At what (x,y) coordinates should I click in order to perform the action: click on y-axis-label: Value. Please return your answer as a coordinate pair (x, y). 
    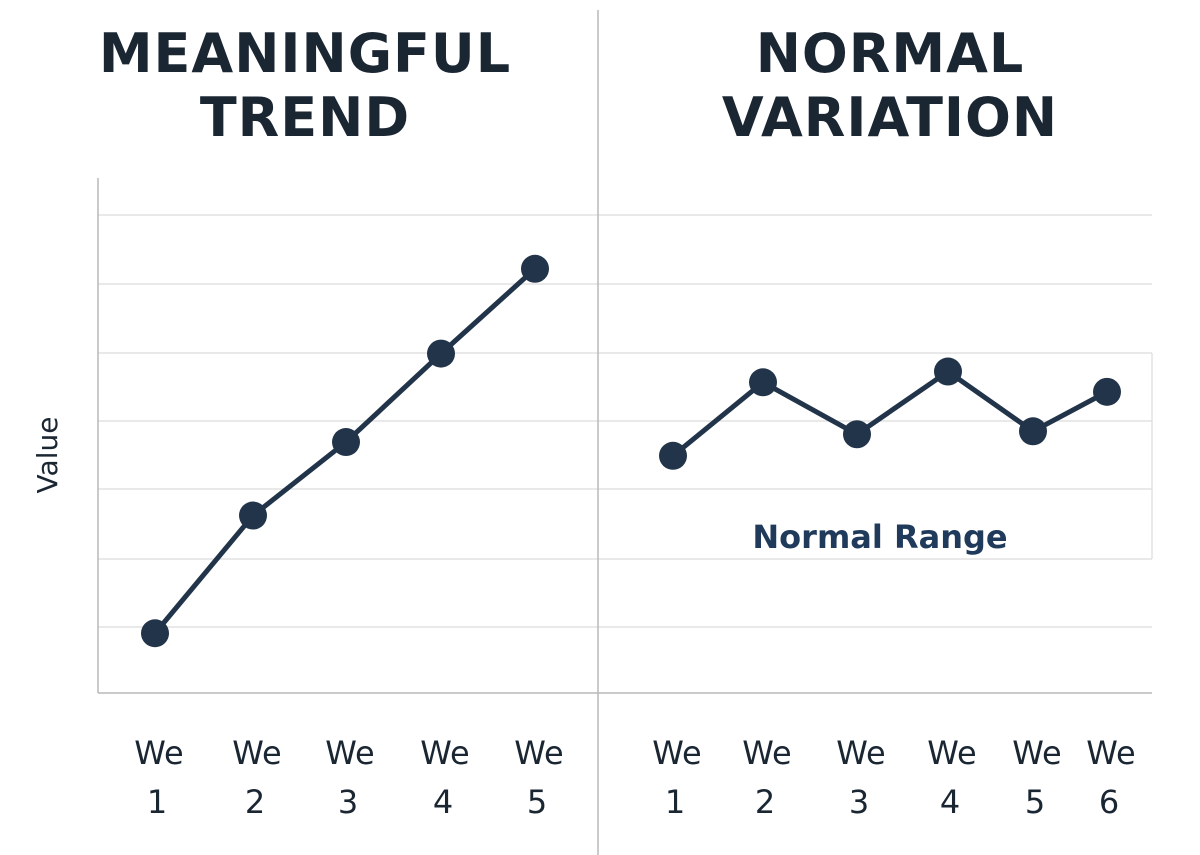
    Looking at the image, I should click on (47, 455).